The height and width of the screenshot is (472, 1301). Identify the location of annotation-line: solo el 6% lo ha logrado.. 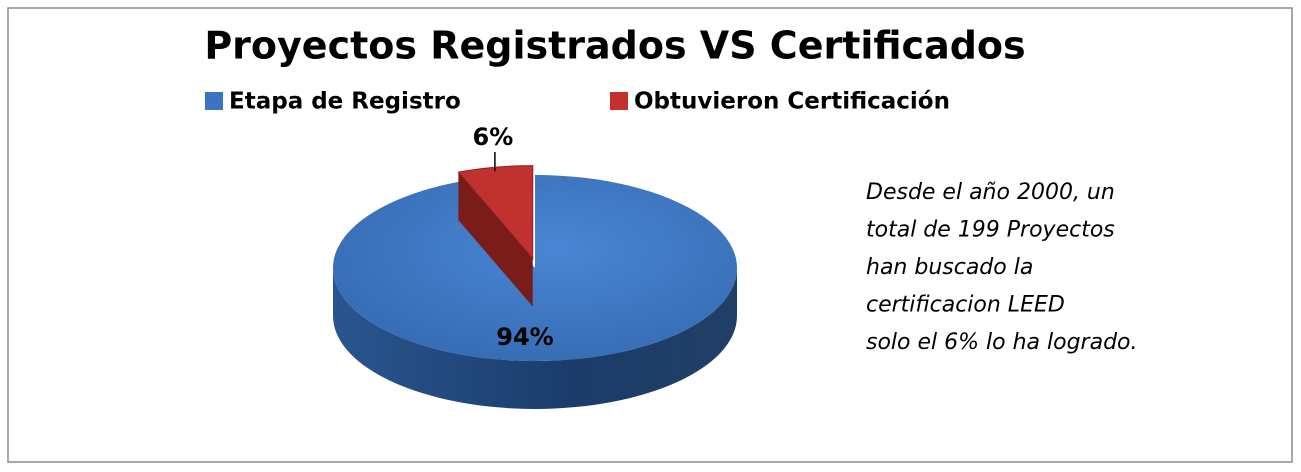
(1002, 342).